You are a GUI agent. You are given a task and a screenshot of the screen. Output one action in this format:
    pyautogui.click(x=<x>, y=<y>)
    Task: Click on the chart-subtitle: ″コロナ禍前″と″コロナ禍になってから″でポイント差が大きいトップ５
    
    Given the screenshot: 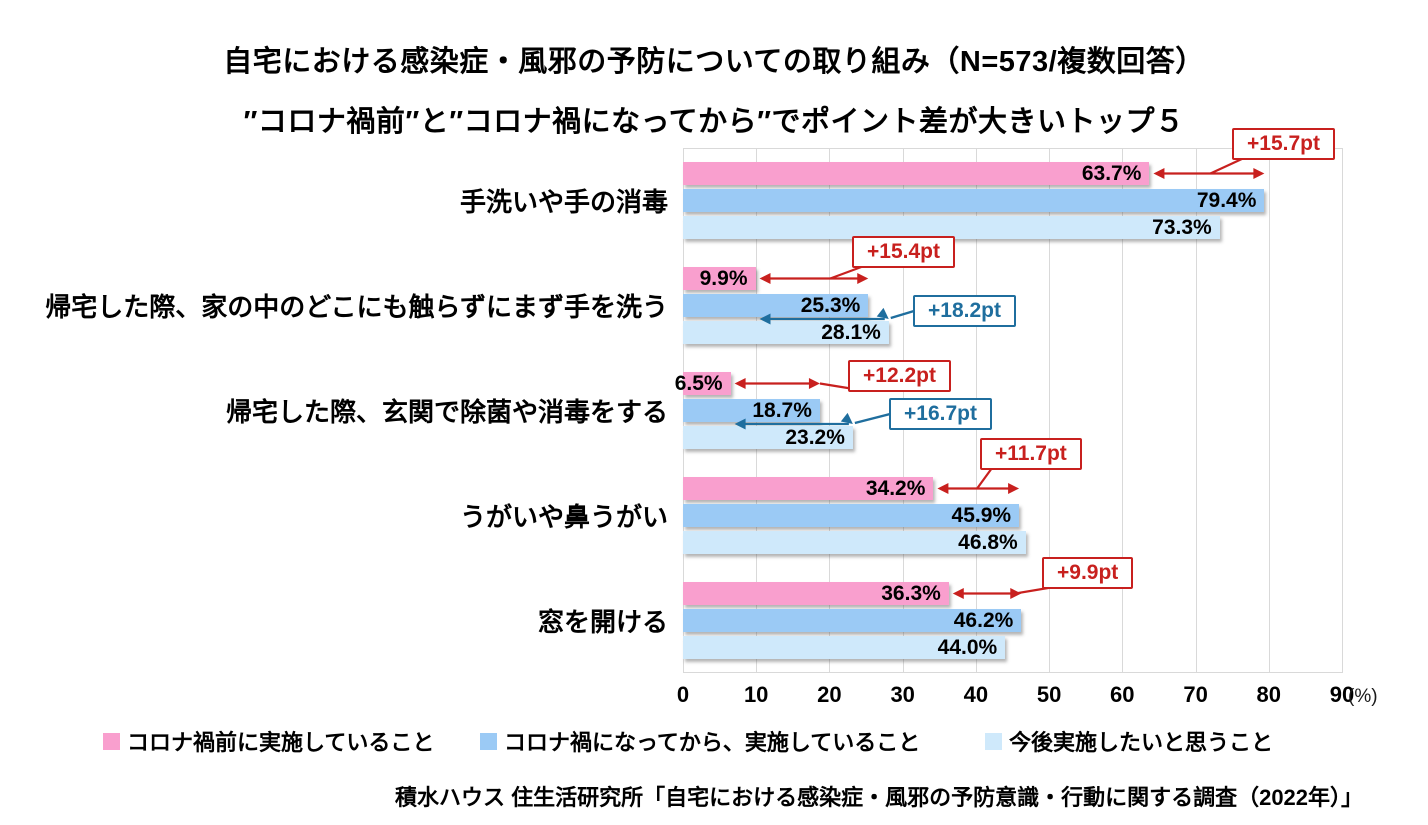 What is the action you would take?
    pyautogui.click(x=714, y=122)
    